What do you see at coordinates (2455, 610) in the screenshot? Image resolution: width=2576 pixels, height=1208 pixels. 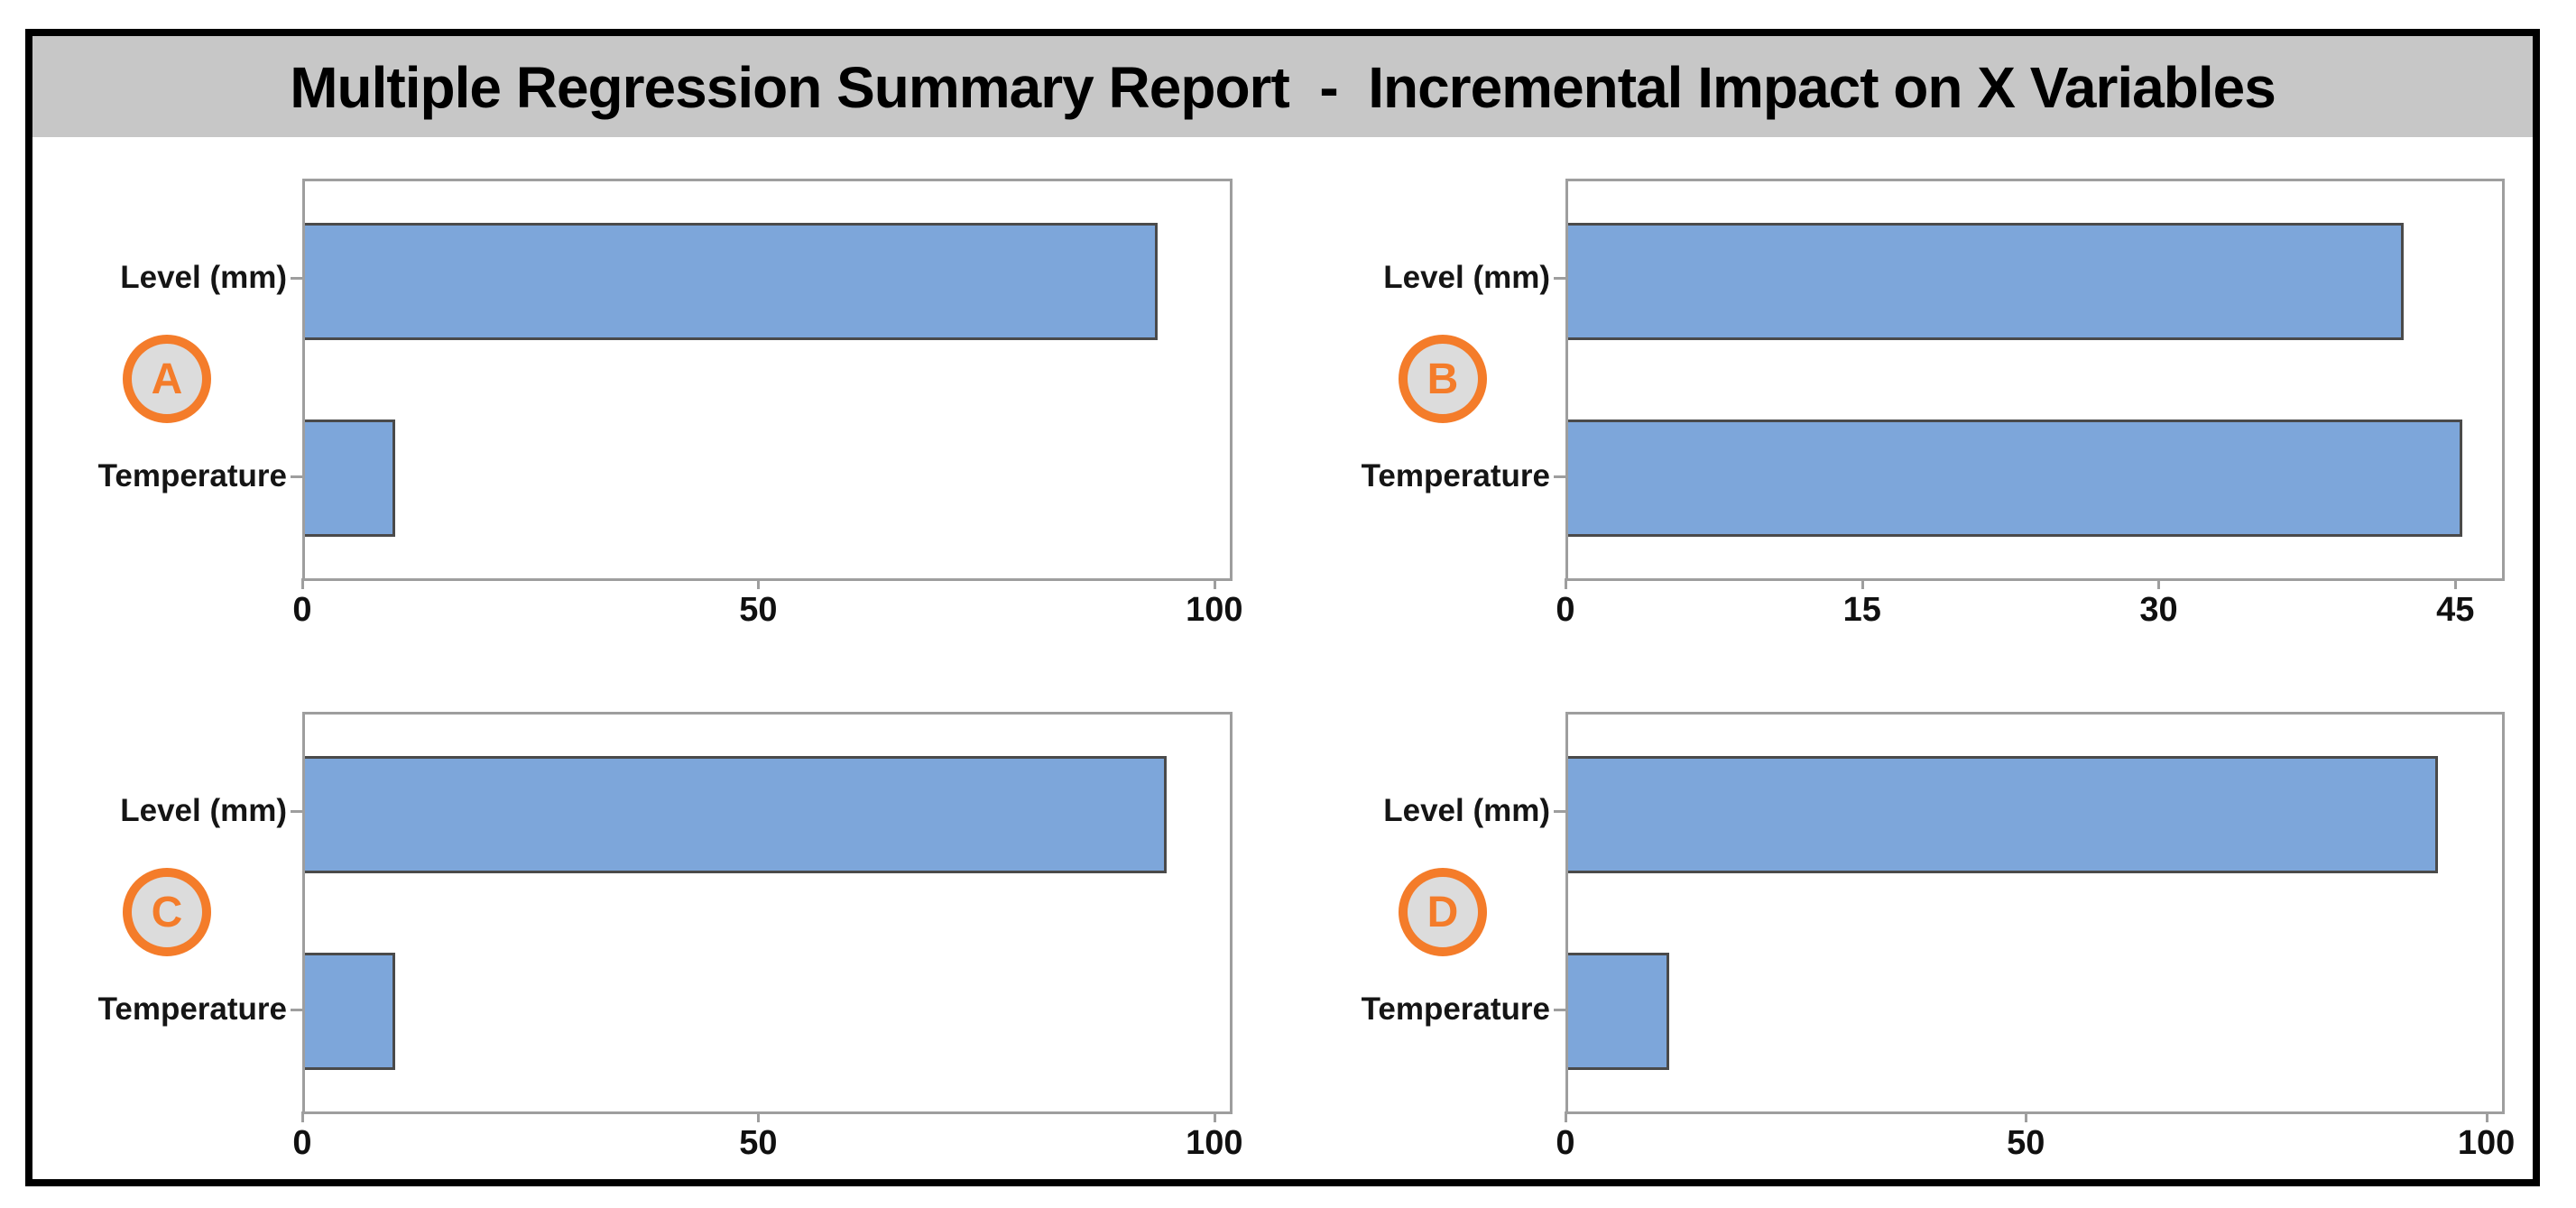 I see `x-tick-label: 45` at bounding box center [2455, 610].